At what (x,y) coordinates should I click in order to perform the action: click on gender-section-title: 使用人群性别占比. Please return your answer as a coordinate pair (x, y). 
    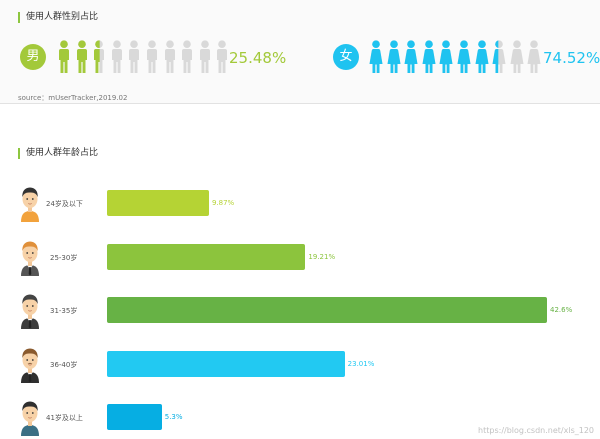
    Looking at the image, I should click on (58, 17).